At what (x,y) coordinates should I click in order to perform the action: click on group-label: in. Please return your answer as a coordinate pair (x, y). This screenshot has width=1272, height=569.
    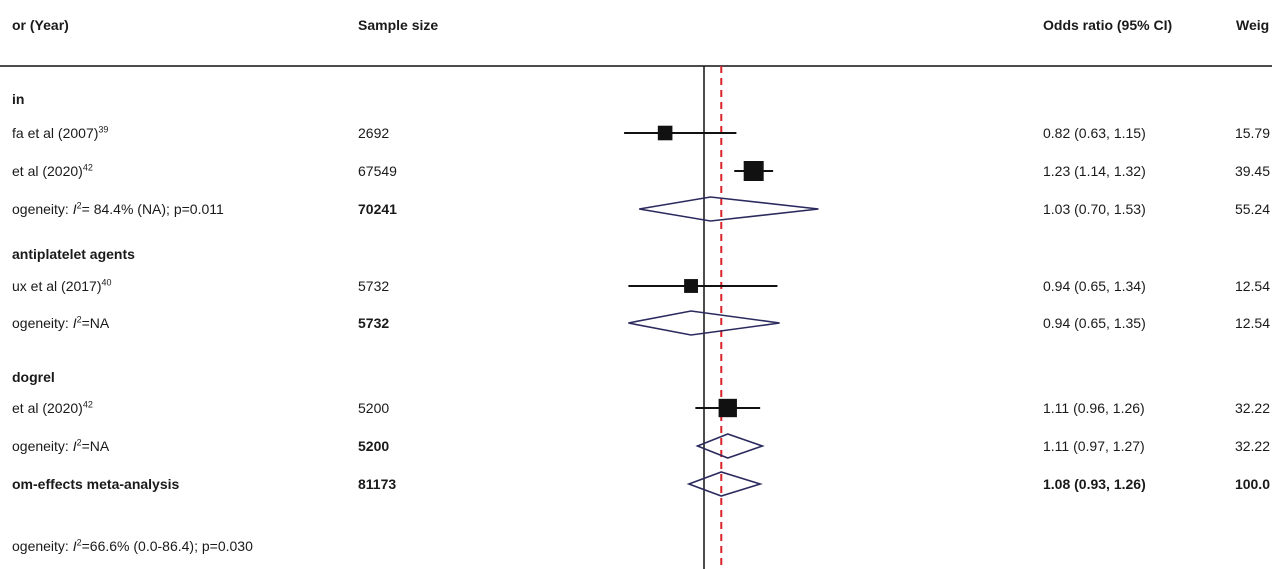
    Looking at the image, I should click on (18, 99).